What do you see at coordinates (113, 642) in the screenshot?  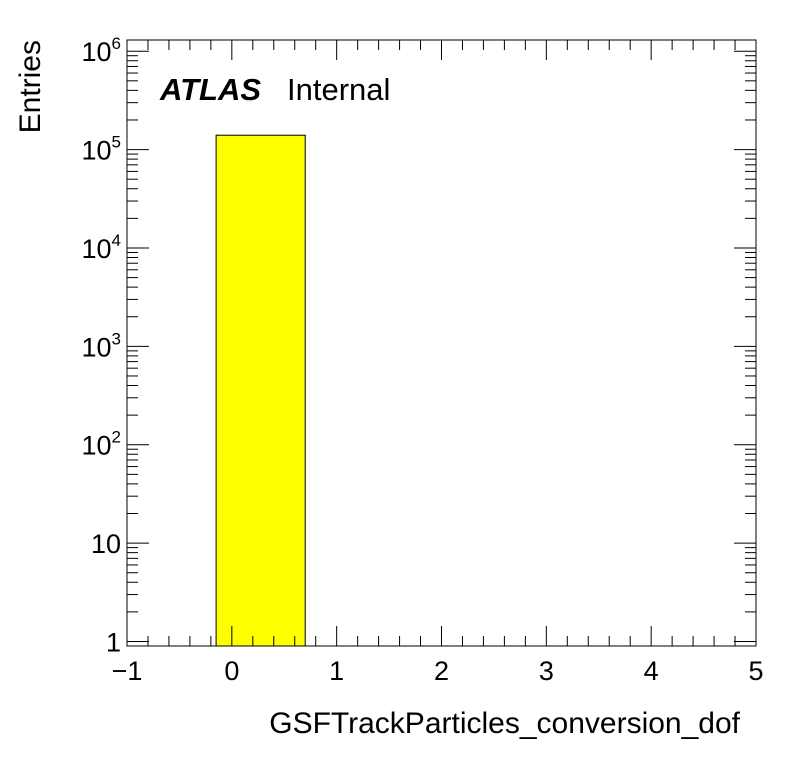 I see `y-tick-label: 1` at bounding box center [113, 642].